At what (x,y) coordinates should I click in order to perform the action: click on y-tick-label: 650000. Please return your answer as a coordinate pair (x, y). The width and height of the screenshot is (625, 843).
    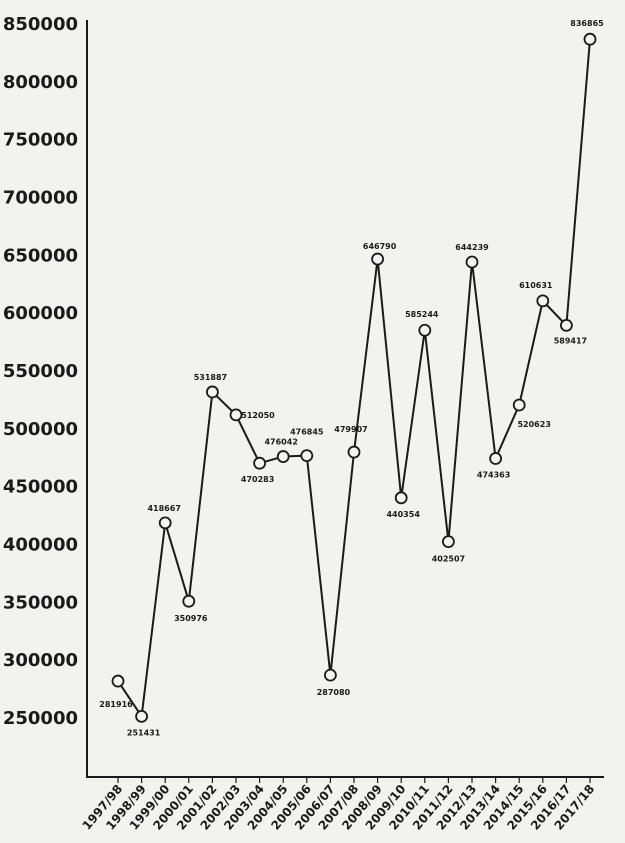
    Looking at the image, I should click on (40, 255).